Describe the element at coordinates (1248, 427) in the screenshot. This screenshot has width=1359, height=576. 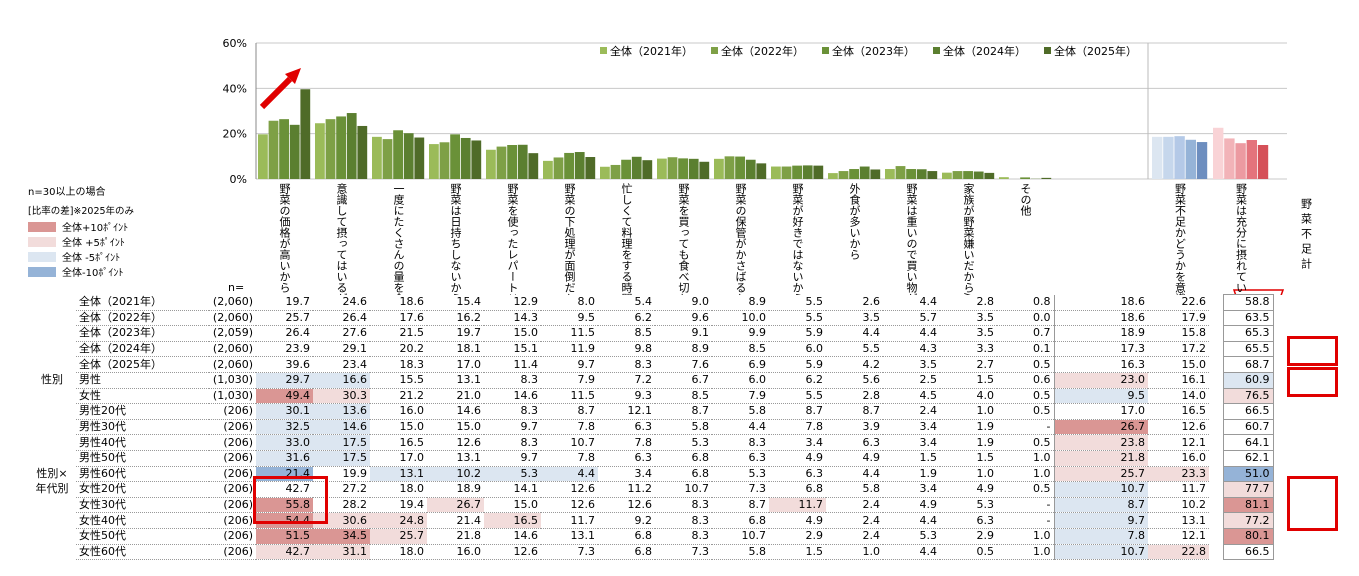
I see `total-cell: 60.7` at that location.